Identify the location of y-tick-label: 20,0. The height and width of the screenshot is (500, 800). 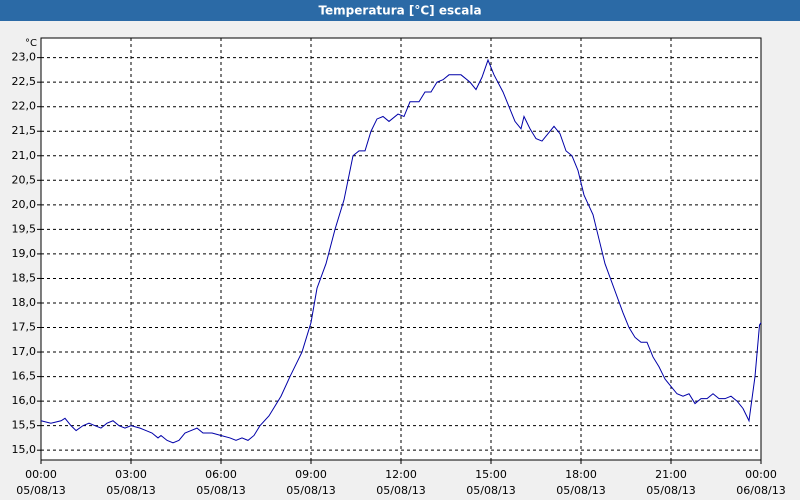
(24, 204).